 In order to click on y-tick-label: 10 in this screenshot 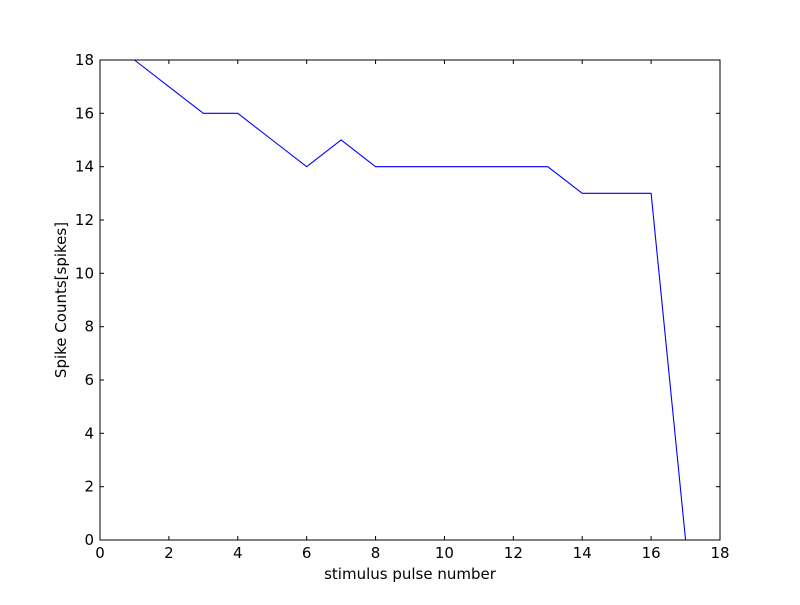, I will do `click(84, 273)`.